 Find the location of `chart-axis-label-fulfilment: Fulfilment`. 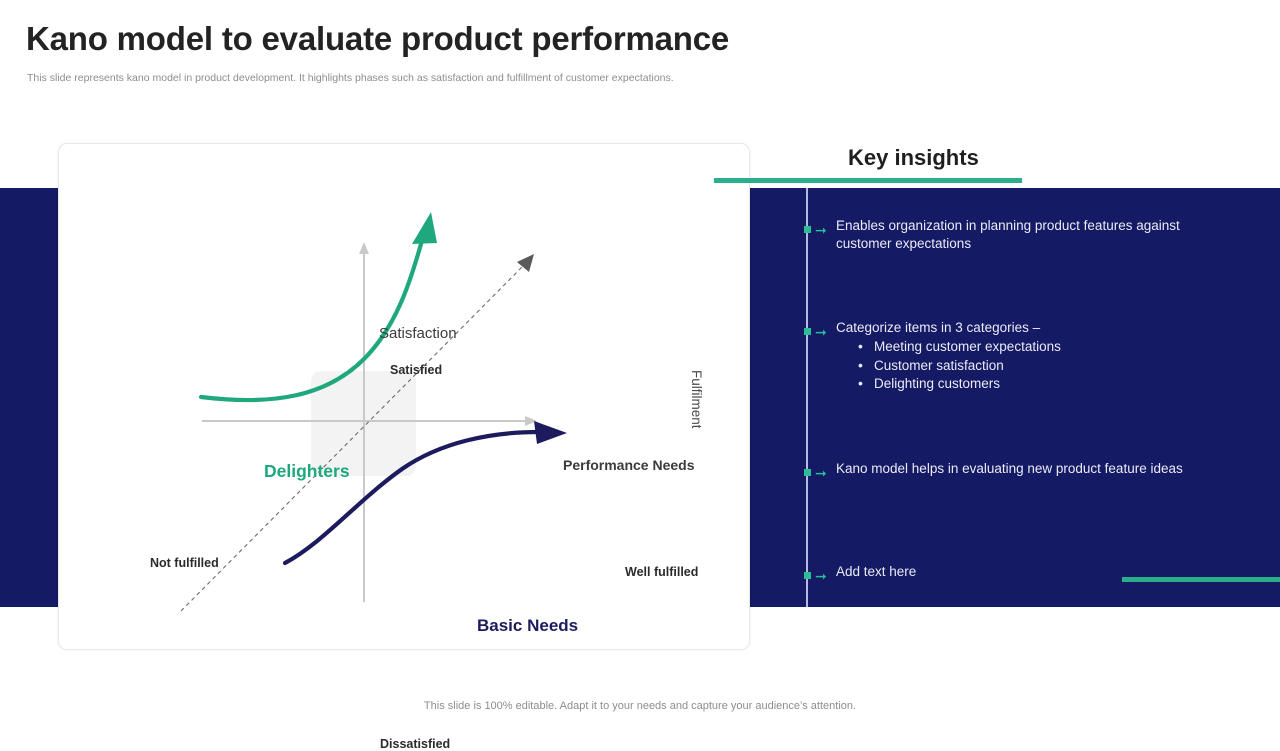

chart-axis-label-fulfilment: Fulfilment is located at coordinates (696, 399).